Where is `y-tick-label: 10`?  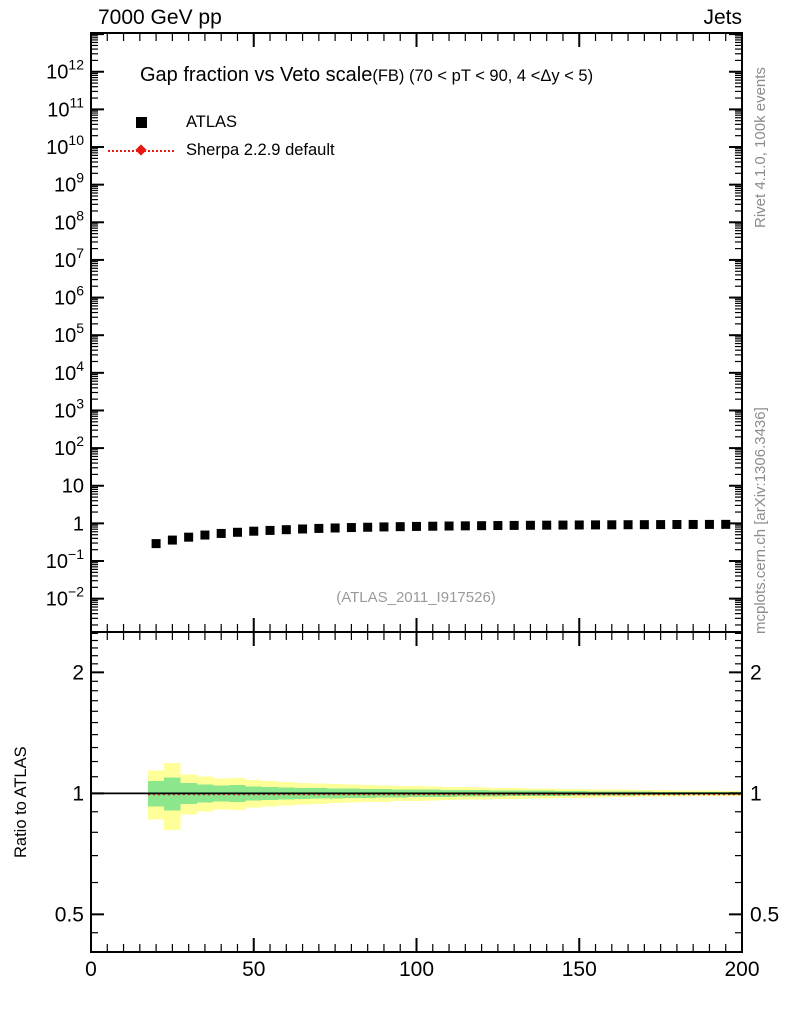 y-tick-label: 10 is located at coordinates (73, 487).